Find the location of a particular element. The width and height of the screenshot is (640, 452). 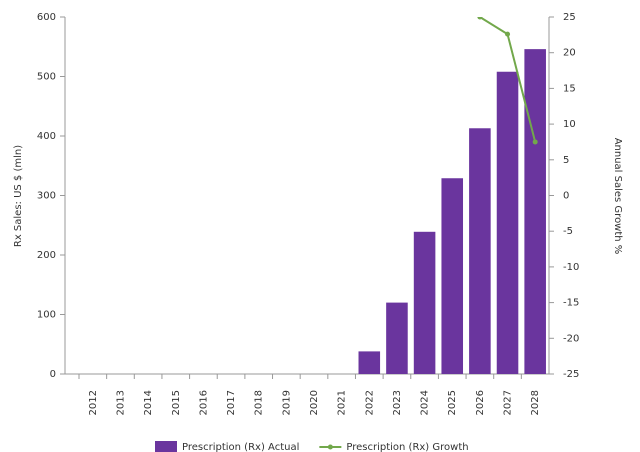

x-tick-label: 2014 is located at coordinates (148, 402).